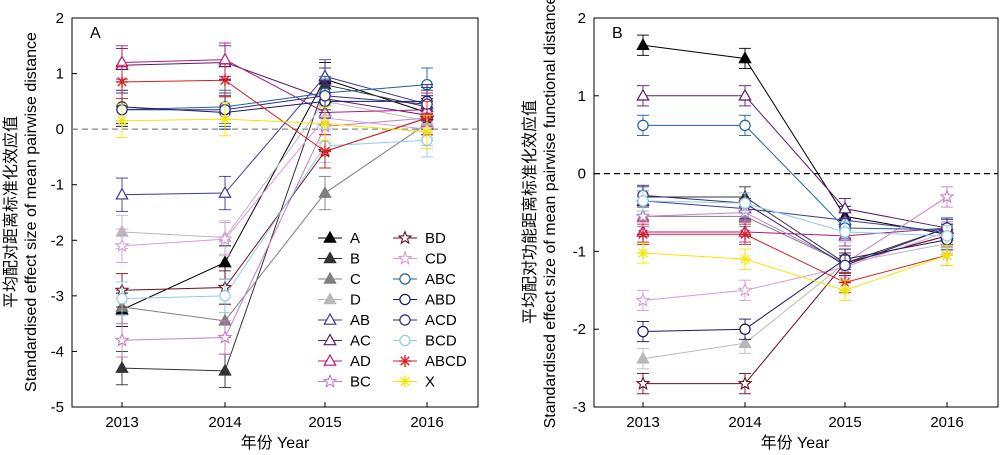 This screenshot has width=1000, height=455. I want to click on legend-label: ACD, so click(441, 320).